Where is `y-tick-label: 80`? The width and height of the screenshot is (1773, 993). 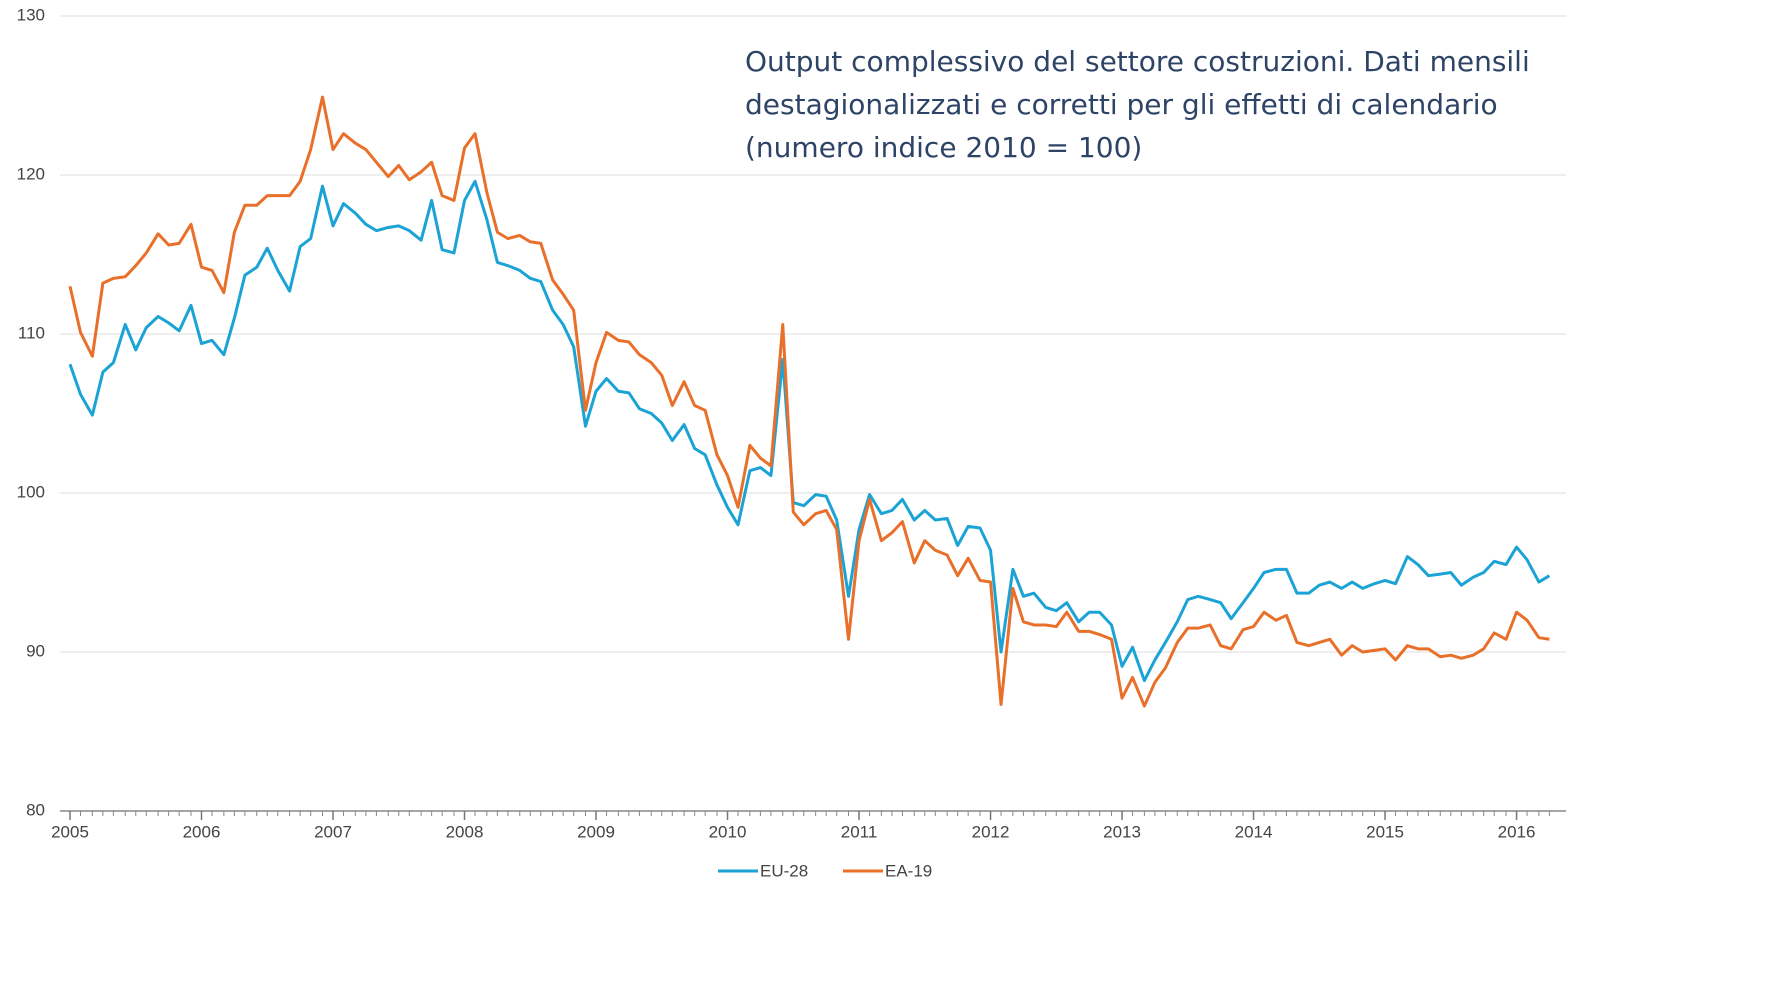 y-tick-label: 80 is located at coordinates (35, 809).